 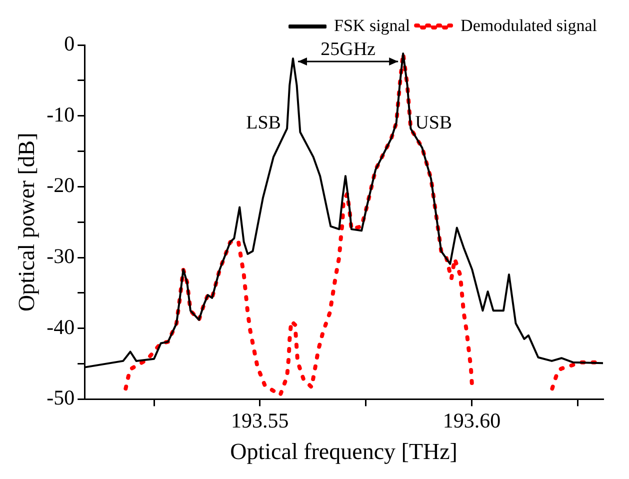 What do you see at coordinates (60, 185) in the screenshot?
I see `y-tick-label: -20` at bounding box center [60, 185].